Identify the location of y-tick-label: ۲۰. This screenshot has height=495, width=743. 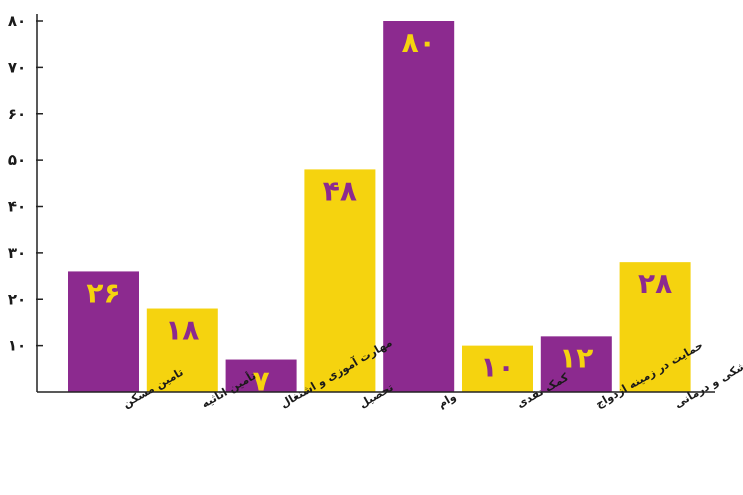
(17, 299).